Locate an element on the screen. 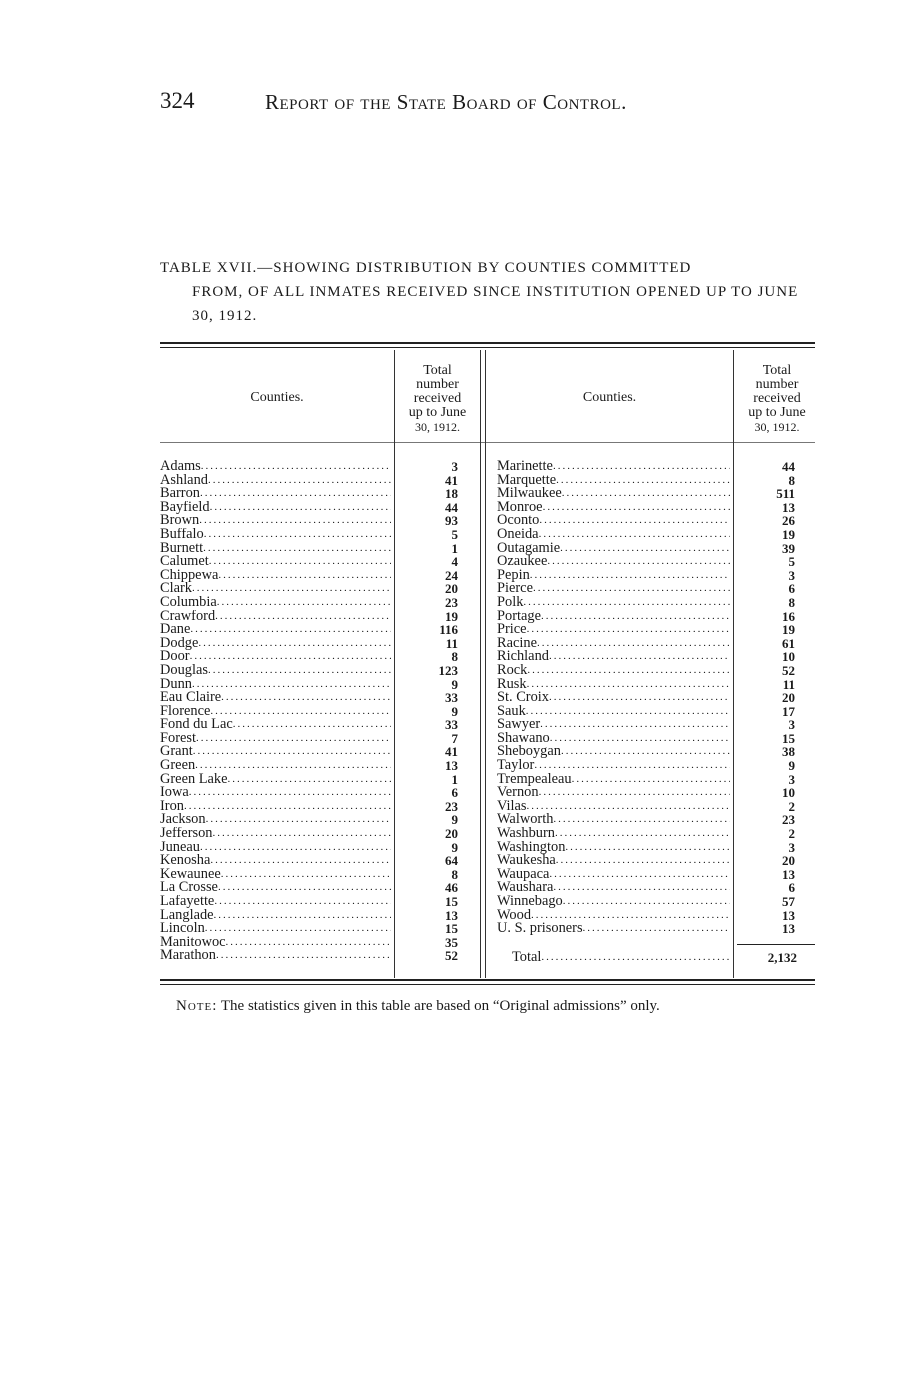  county-total: 16 is located at coordinates (788, 616).